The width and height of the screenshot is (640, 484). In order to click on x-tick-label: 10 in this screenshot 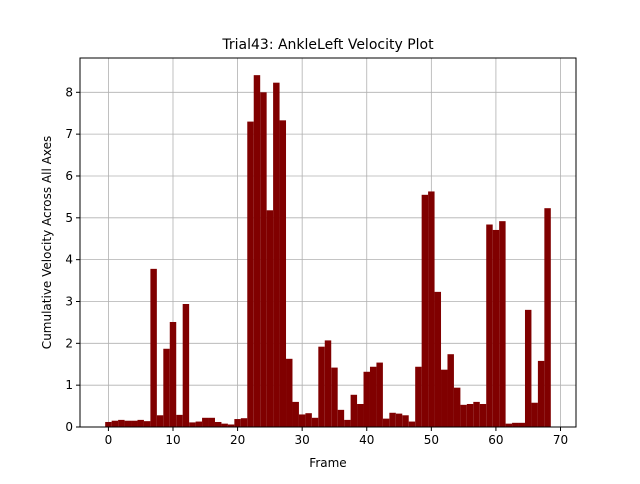, I will do `click(172, 440)`.